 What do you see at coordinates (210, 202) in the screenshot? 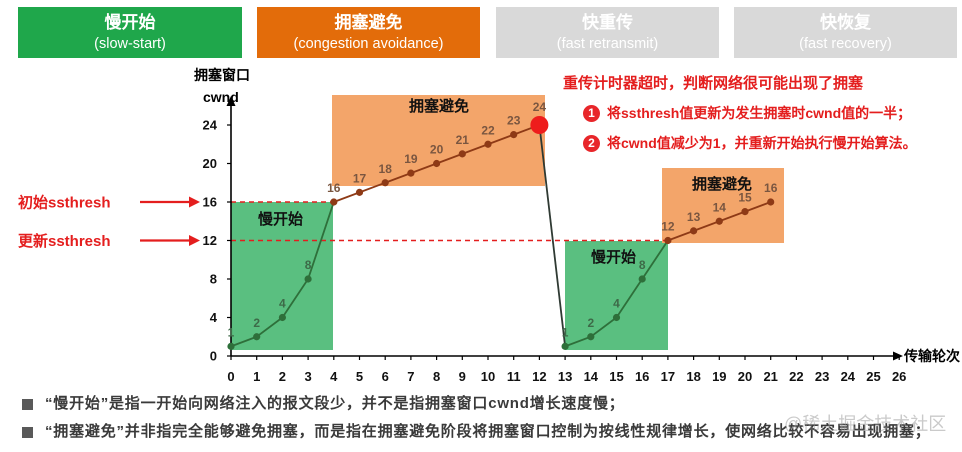
I see `y-tick-label: 16` at bounding box center [210, 202].